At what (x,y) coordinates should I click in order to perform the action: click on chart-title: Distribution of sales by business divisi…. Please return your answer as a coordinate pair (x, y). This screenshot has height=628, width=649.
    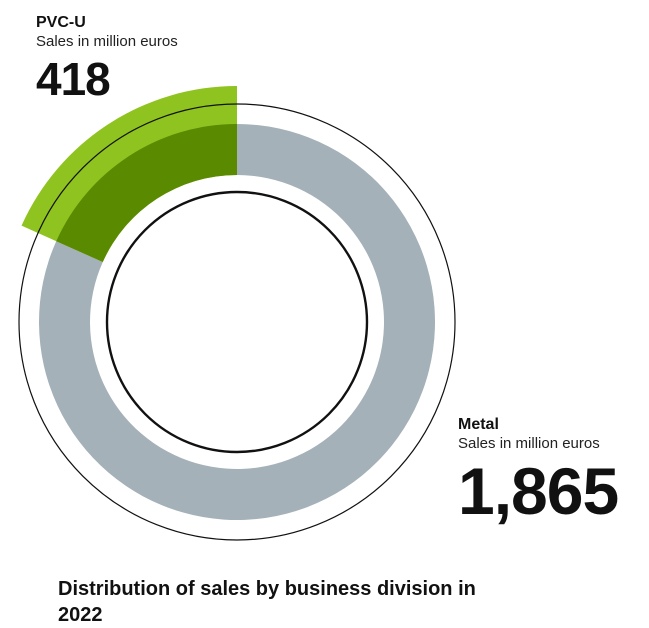
    Looking at the image, I should click on (267, 602).